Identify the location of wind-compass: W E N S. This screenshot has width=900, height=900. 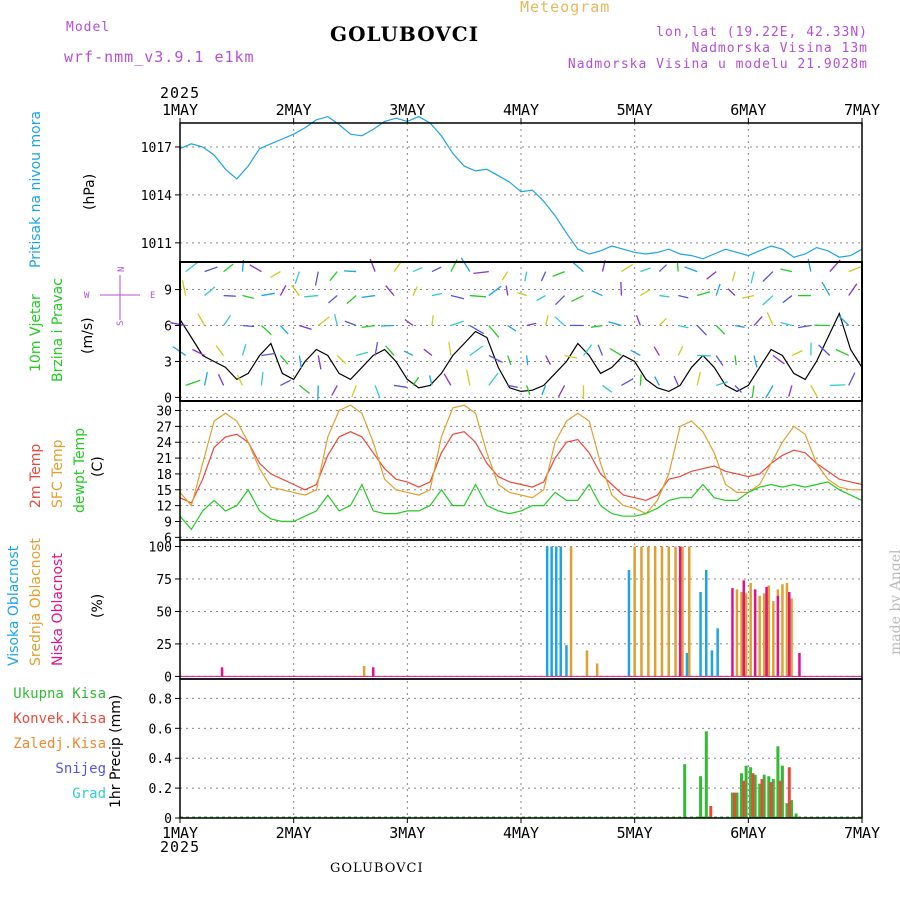
(119, 296).